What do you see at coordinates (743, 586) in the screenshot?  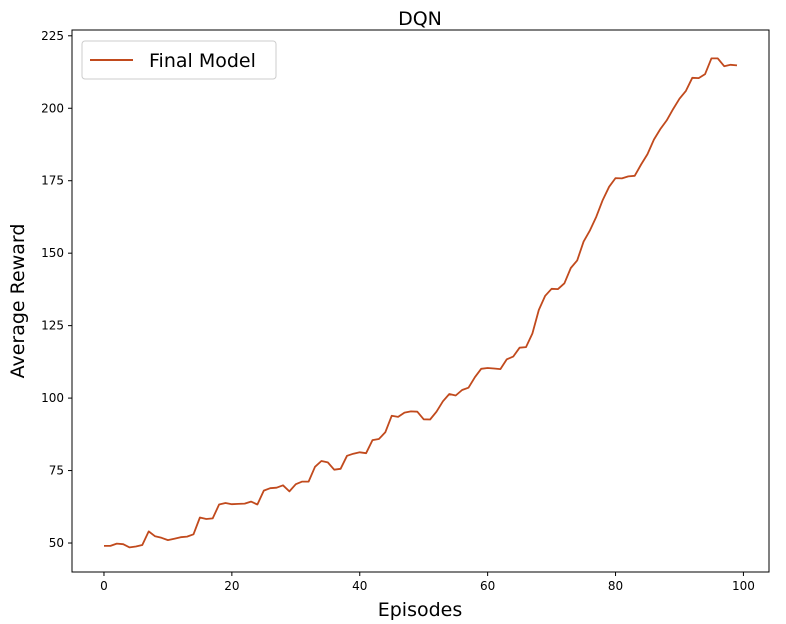 I see `x-tick-label: 100` at bounding box center [743, 586].